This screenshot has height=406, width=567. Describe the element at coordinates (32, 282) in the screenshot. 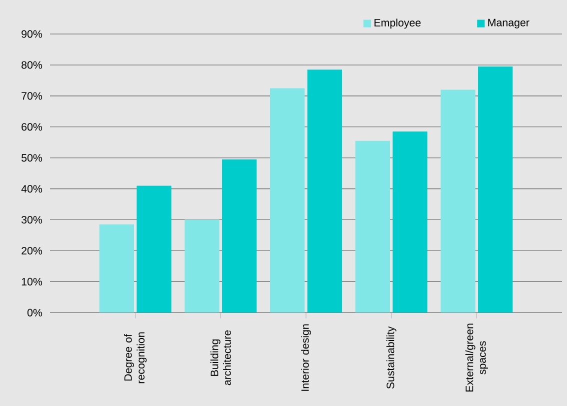

I see `y-tick-label: 10%` at that location.